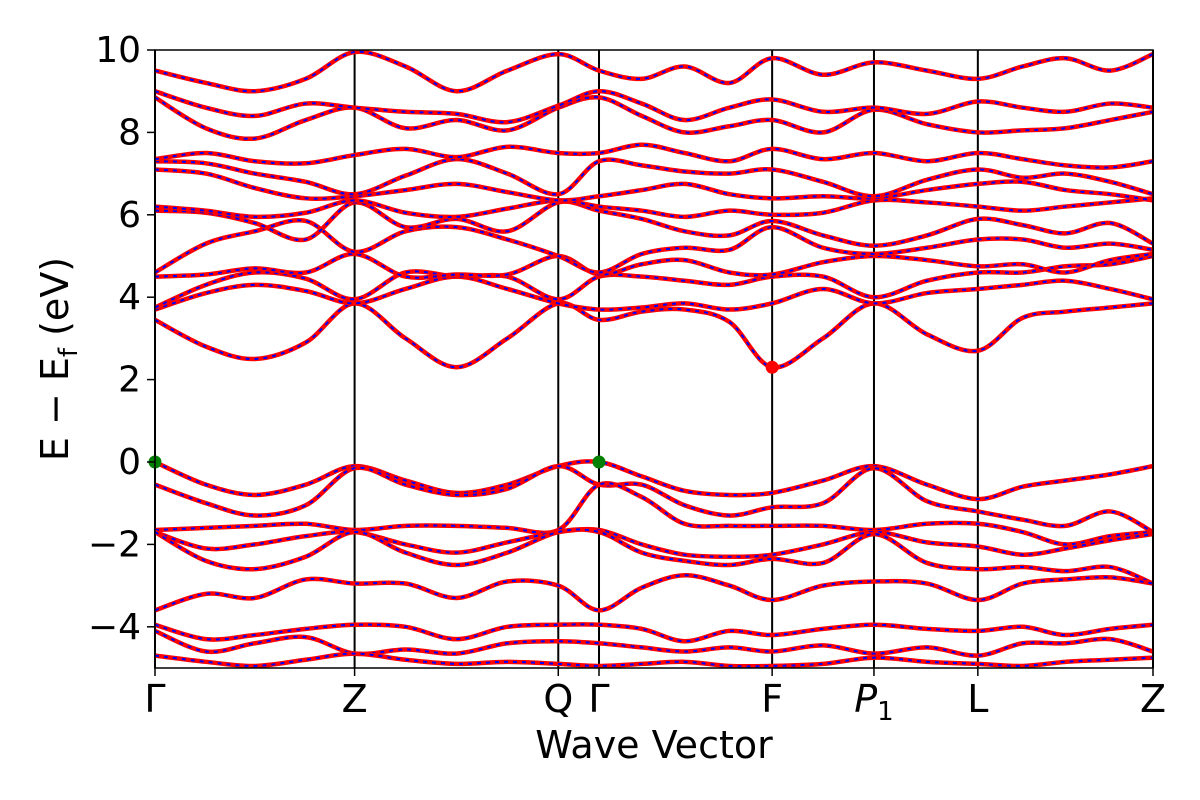 The width and height of the screenshot is (1200, 800). I want to click on y-axis-label-unit: (eV), so click(55, 302).